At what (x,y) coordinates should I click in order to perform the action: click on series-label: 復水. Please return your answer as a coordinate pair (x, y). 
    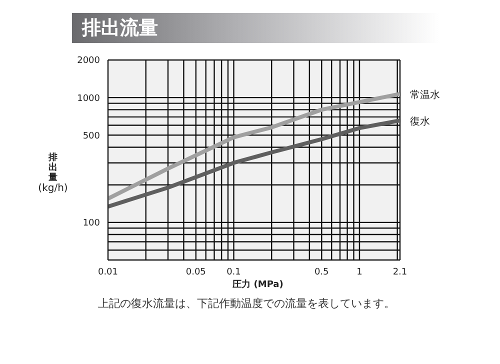
    Looking at the image, I should click on (420, 121).